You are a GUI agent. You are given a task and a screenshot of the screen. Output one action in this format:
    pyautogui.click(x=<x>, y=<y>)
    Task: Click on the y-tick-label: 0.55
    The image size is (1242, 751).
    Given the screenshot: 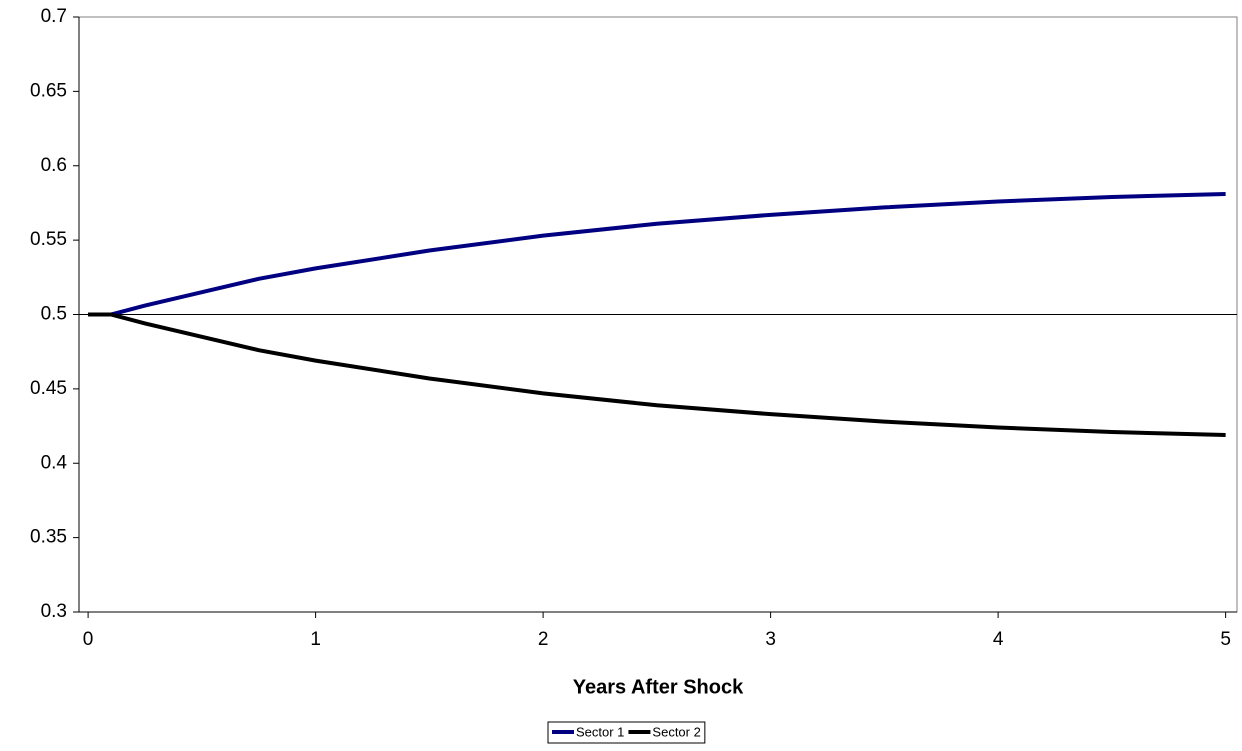 What is the action you would take?
    pyautogui.click(x=48, y=239)
    